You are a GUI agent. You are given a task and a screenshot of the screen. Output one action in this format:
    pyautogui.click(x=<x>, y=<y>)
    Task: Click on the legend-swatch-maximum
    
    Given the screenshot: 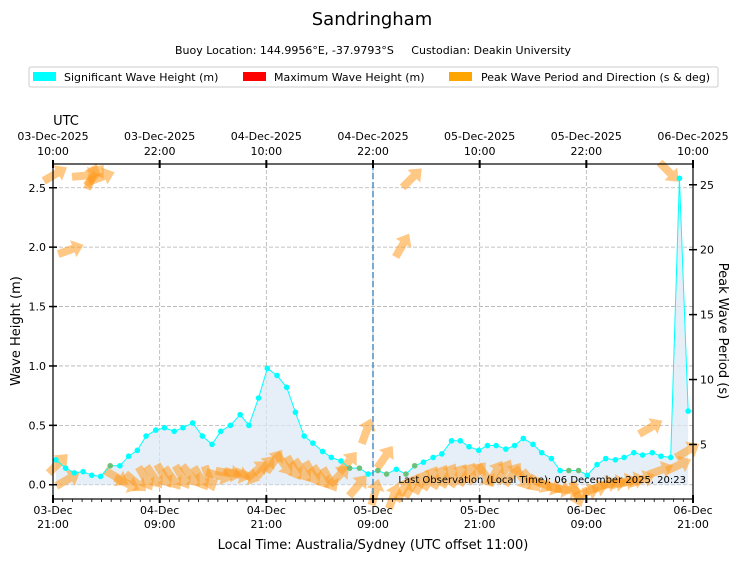 What is the action you would take?
    pyautogui.click(x=254, y=76)
    